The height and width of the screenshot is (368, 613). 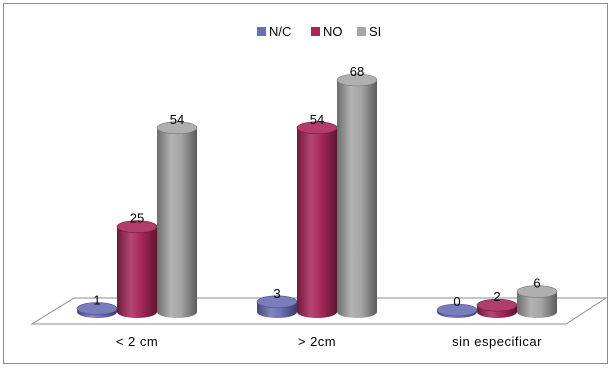 I want to click on legend-label: NO, so click(x=333, y=31).